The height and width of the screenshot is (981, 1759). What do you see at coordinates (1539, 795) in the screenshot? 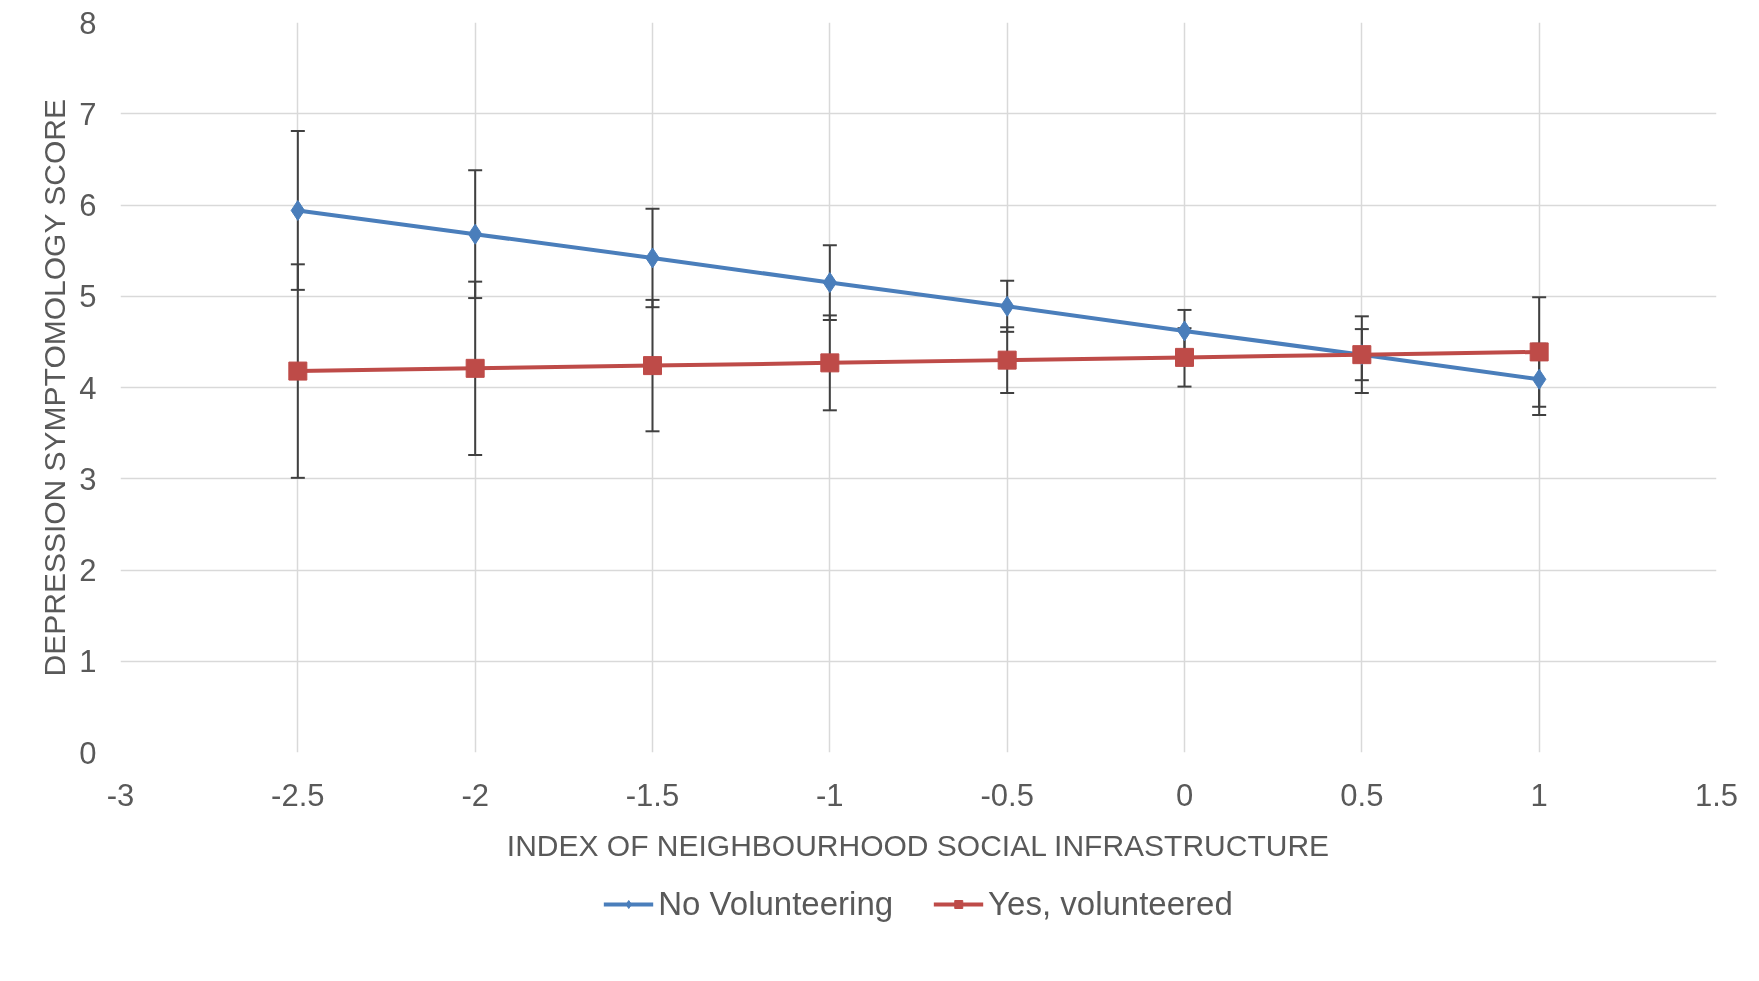
I see `x-tick-label: 1` at bounding box center [1539, 795].